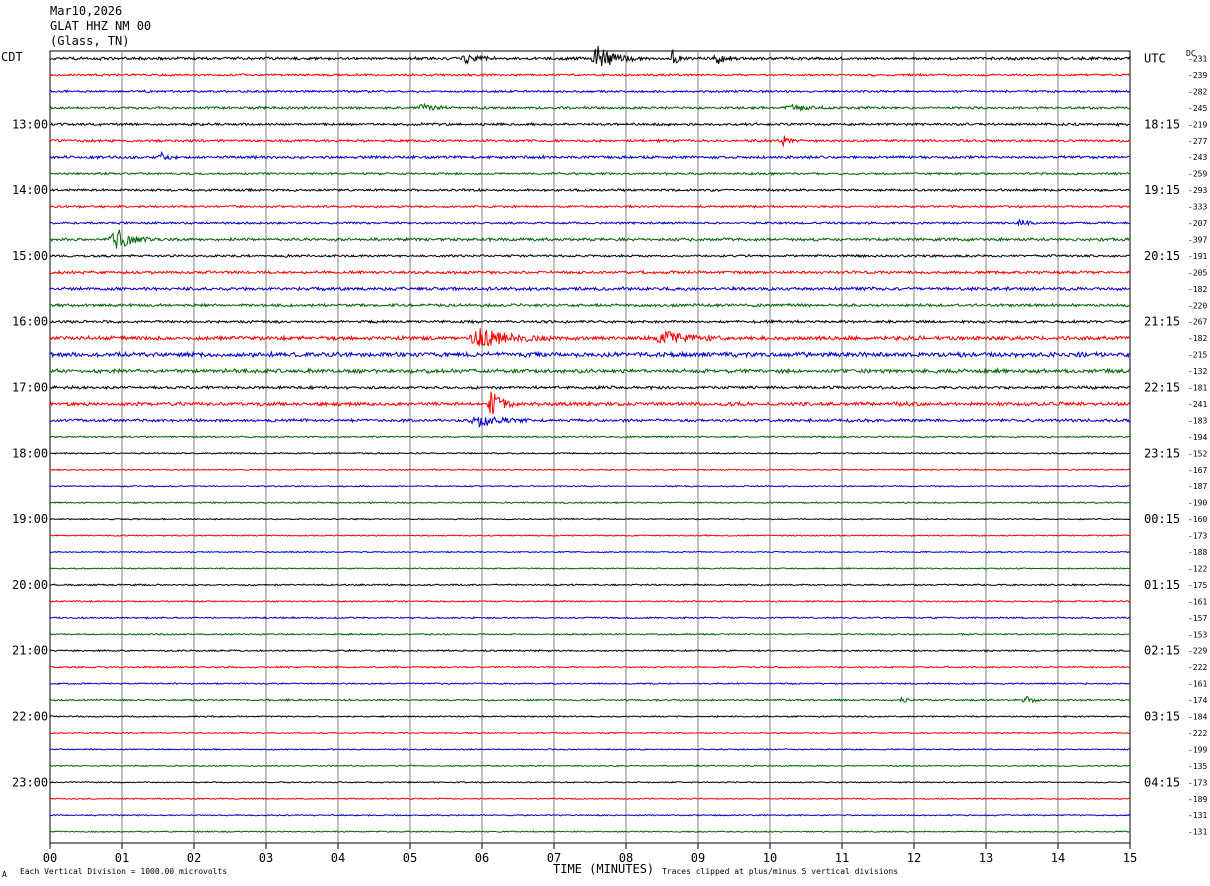  Describe the element at coordinates (1197, 223) in the screenshot. I see `dc-offset-label: -207` at that location.